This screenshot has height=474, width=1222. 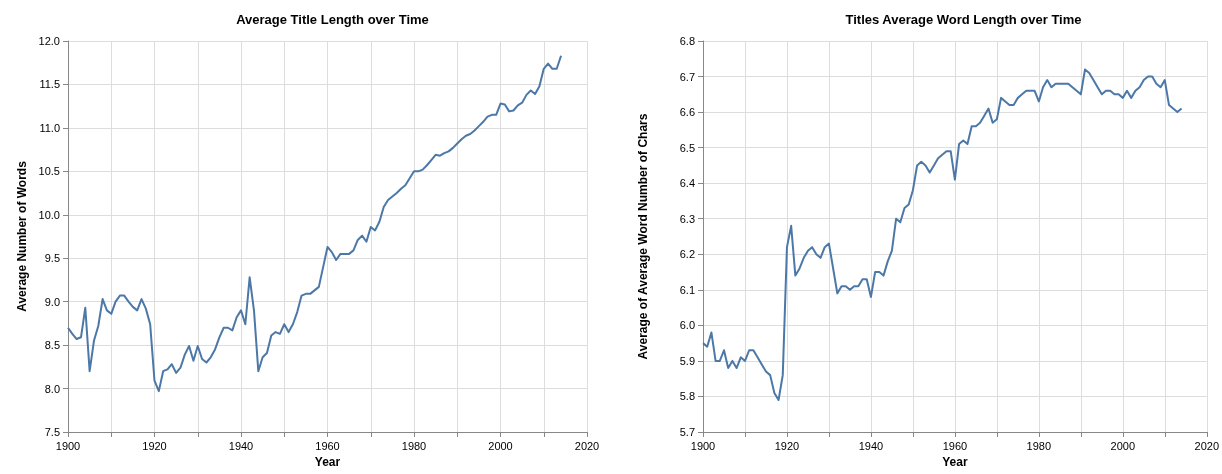 I want to click on y-tick-label: 6.0, so click(x=687, y=325).